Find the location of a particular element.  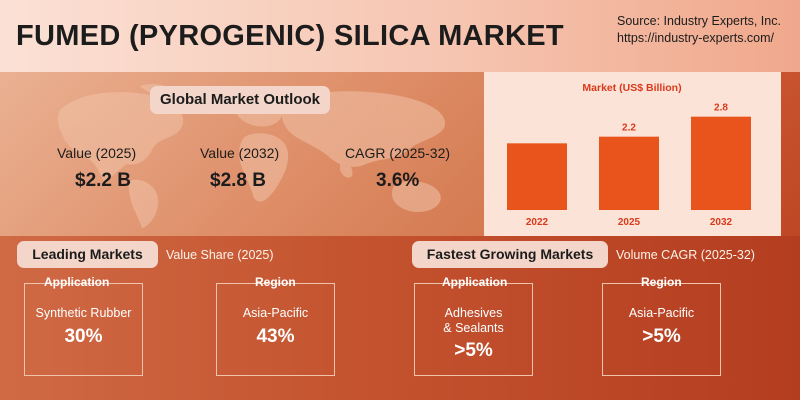

fastest-application-name-line2: & Sealants is located at coordinates (473, 328).